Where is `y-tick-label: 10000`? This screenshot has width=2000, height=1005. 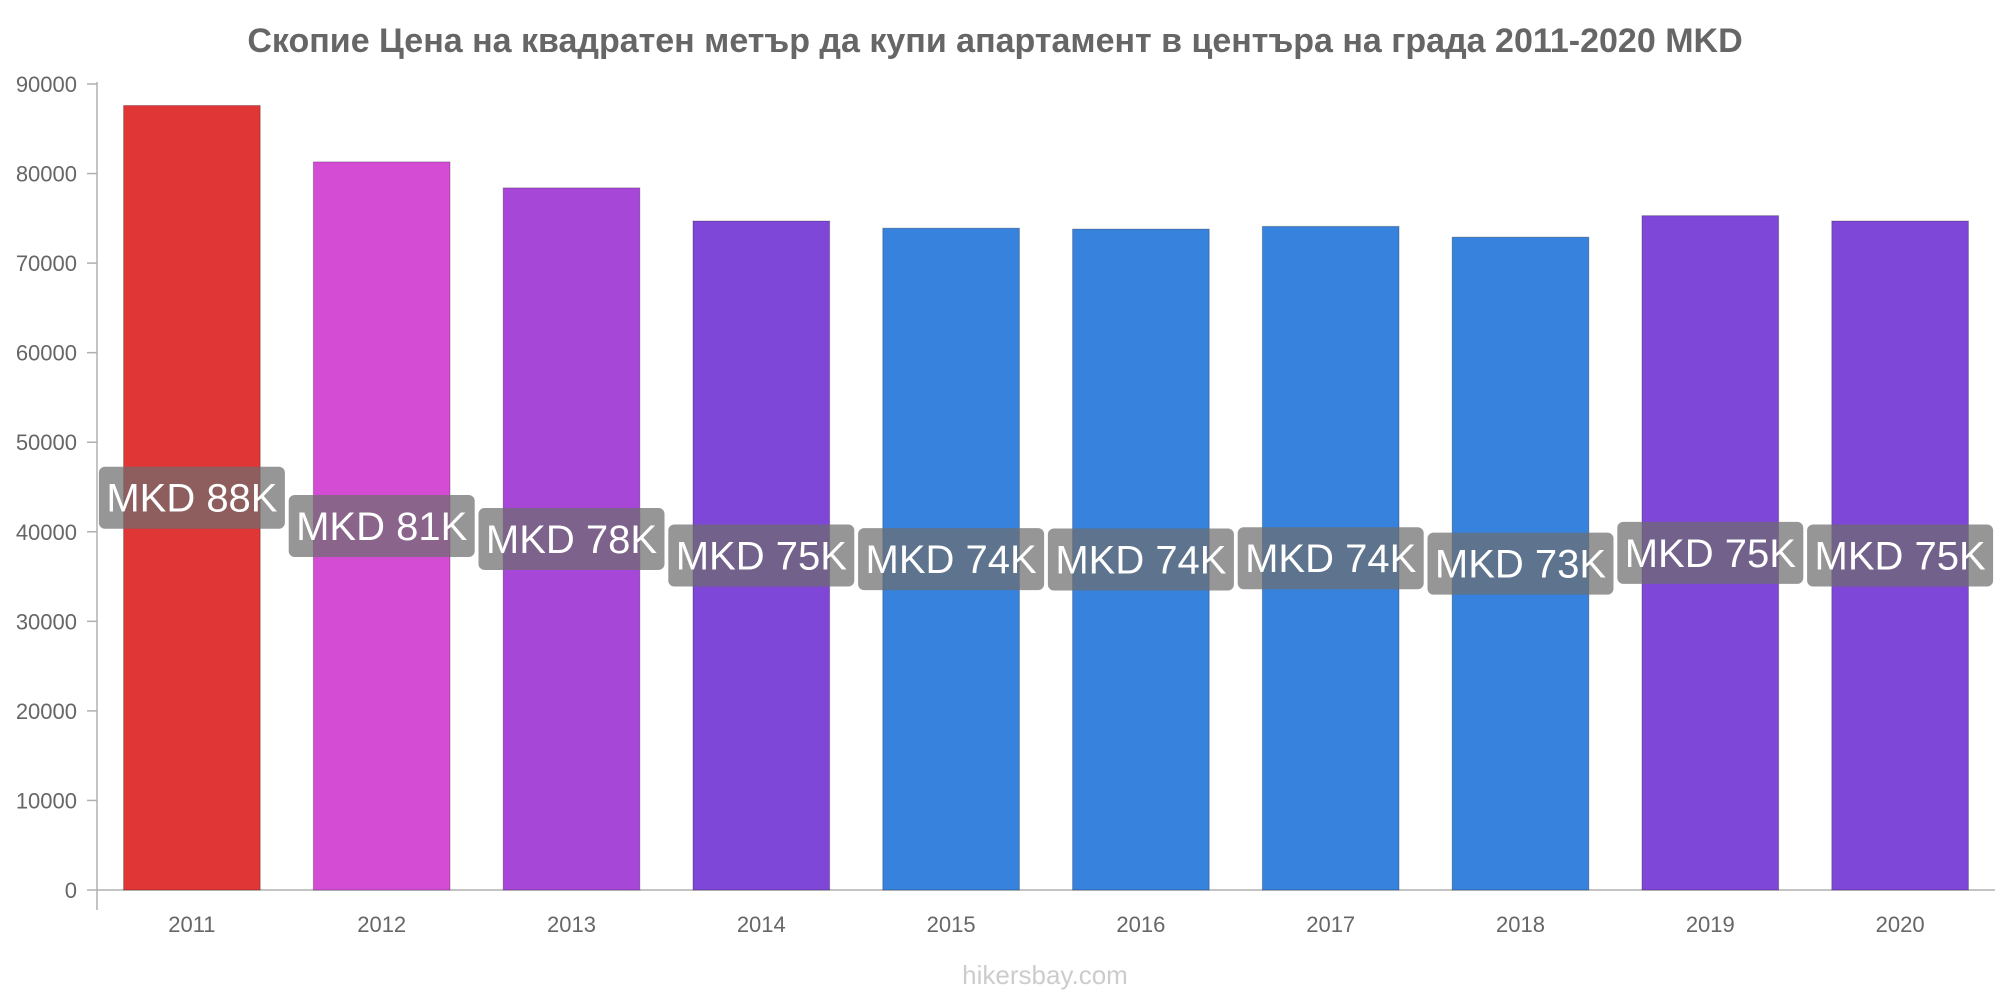
y-tick-label: 10000 is located at coordinates (46, 800).